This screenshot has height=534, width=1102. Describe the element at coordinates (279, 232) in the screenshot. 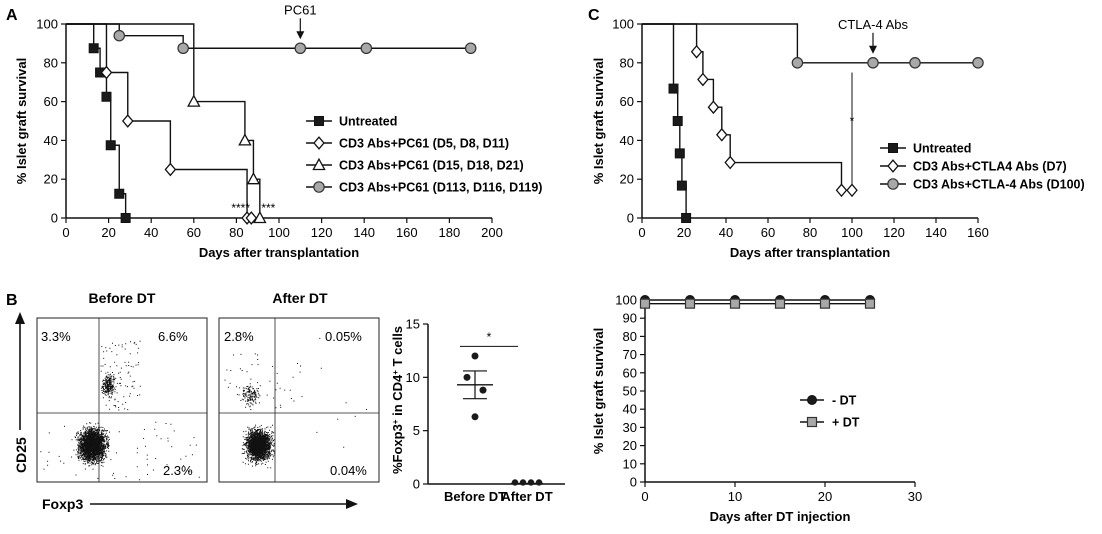

I see `x-tick-label: 100` at that location.